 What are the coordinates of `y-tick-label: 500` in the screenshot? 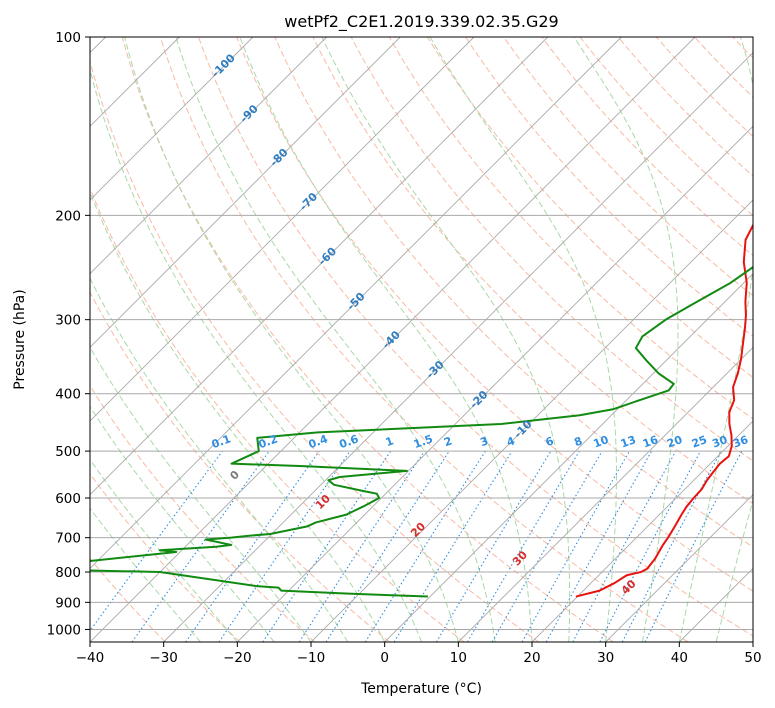 It's located at (68, 452).